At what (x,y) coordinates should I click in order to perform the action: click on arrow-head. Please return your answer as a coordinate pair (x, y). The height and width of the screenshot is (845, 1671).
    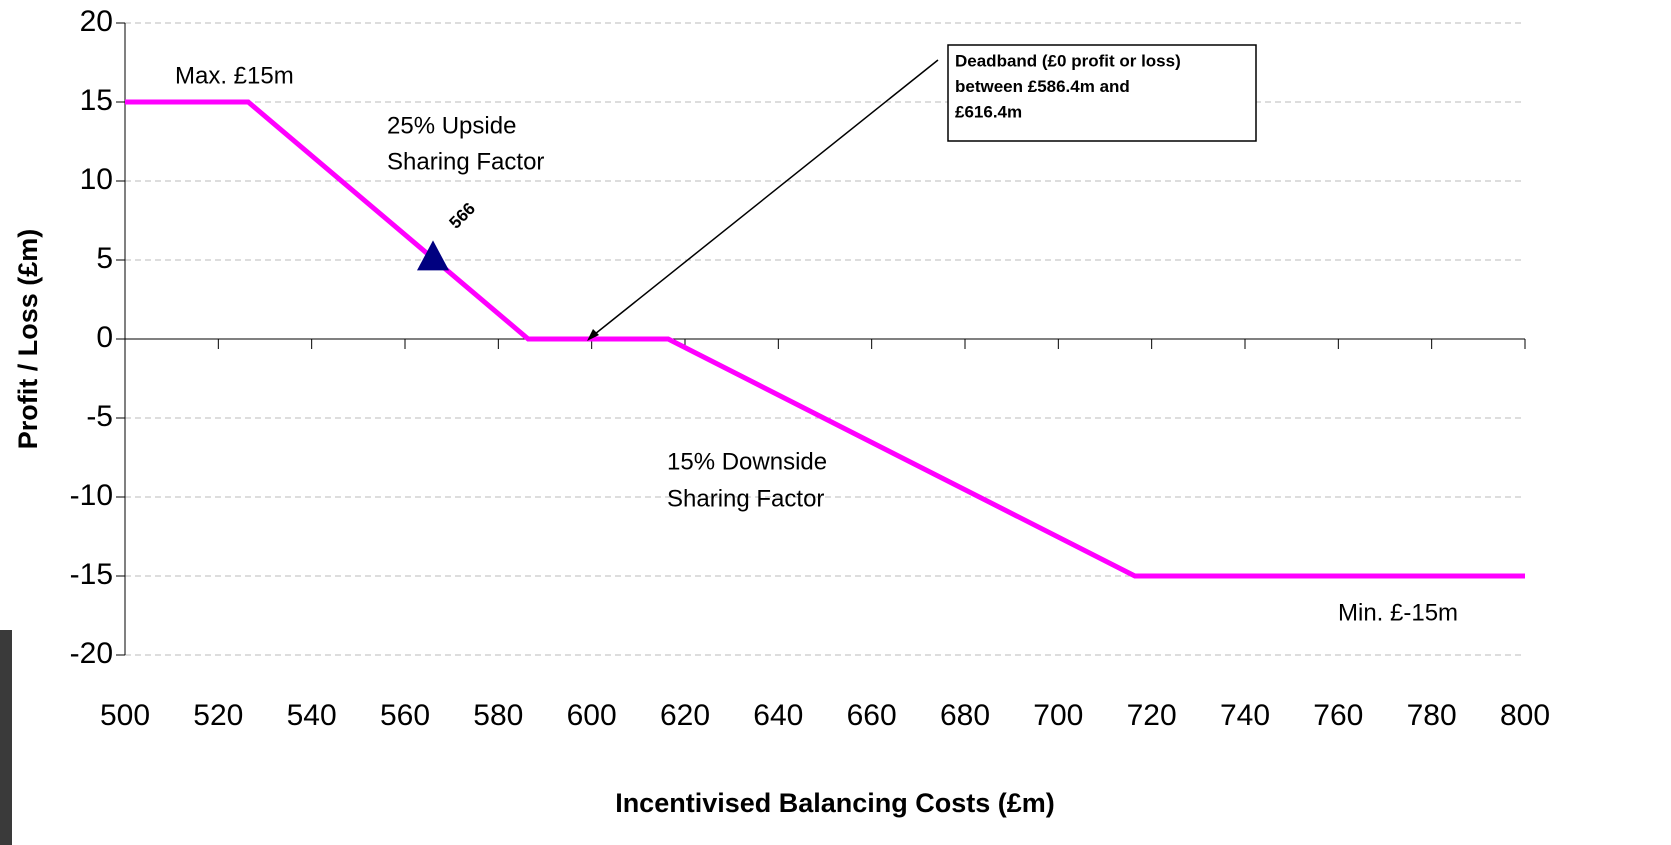
    Looking at the image, I should click on (593, 335).